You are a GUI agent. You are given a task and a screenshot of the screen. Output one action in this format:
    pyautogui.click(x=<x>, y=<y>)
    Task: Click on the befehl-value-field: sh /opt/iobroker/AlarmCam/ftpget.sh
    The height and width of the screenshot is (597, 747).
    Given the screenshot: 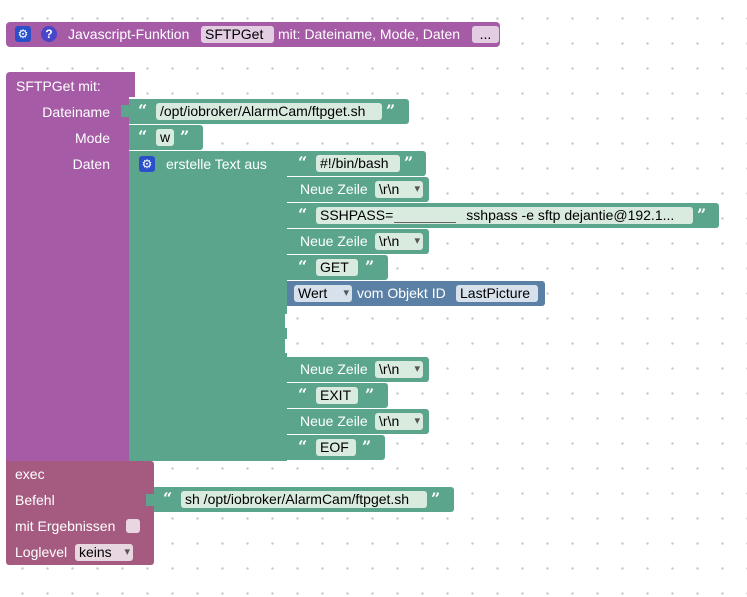 What is the action you would take?
    pyautogui.click(x=304, y=499)
    